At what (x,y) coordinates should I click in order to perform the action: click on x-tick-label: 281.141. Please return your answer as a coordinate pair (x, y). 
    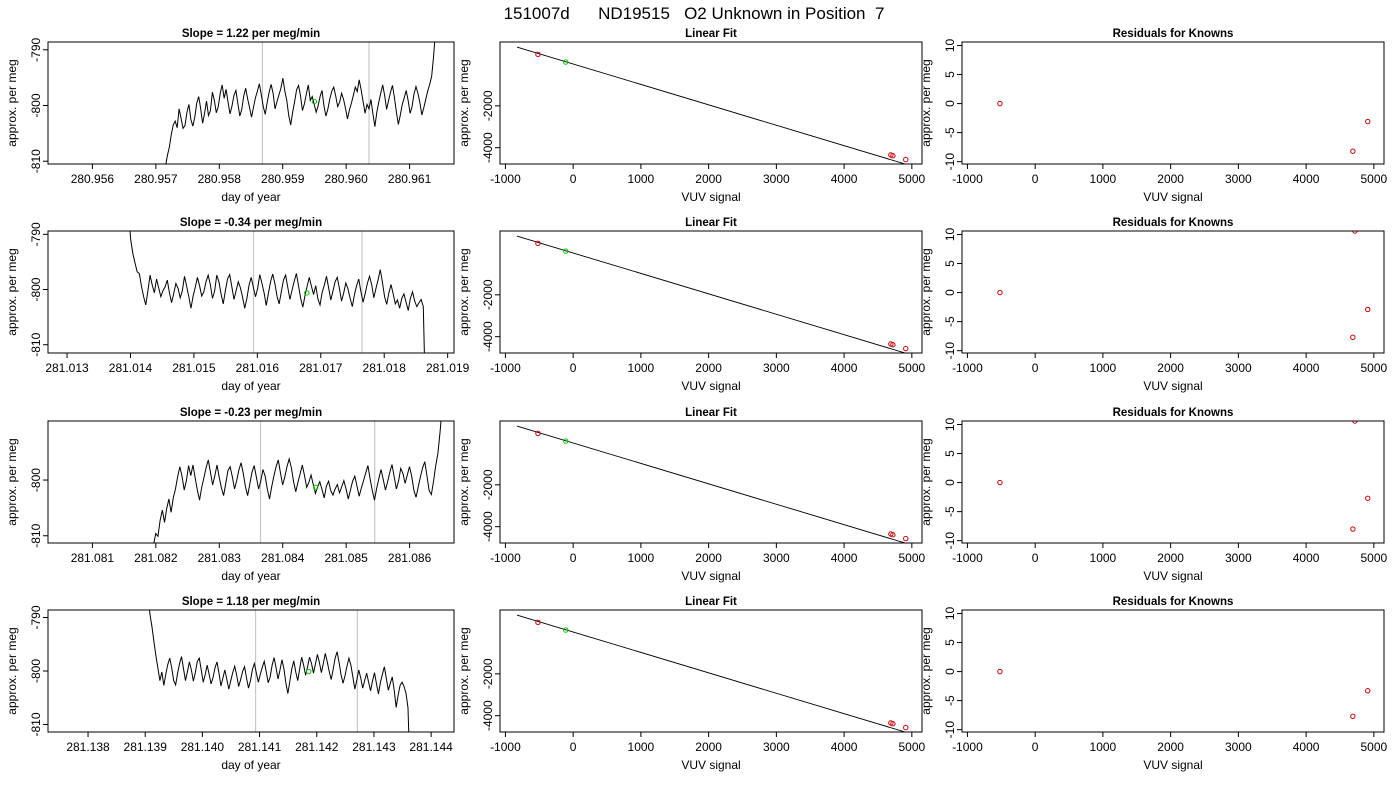
    Looking at the image, I should click on (260, 747).